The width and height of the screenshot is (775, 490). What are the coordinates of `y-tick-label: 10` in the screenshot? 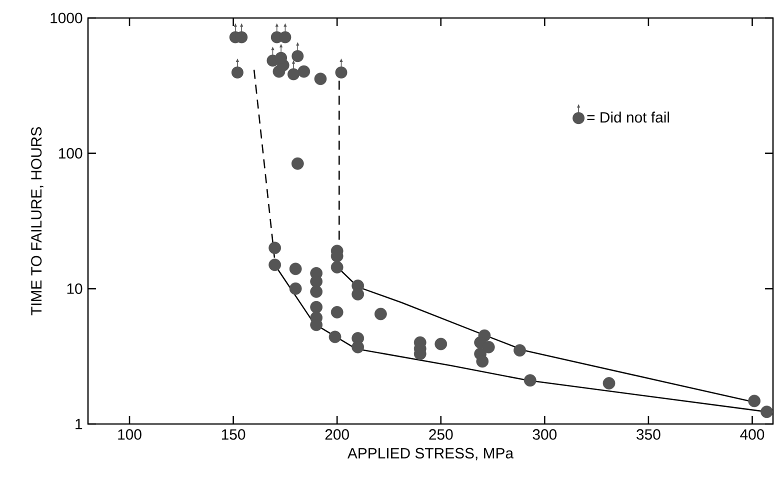 It's located at (74, 288).